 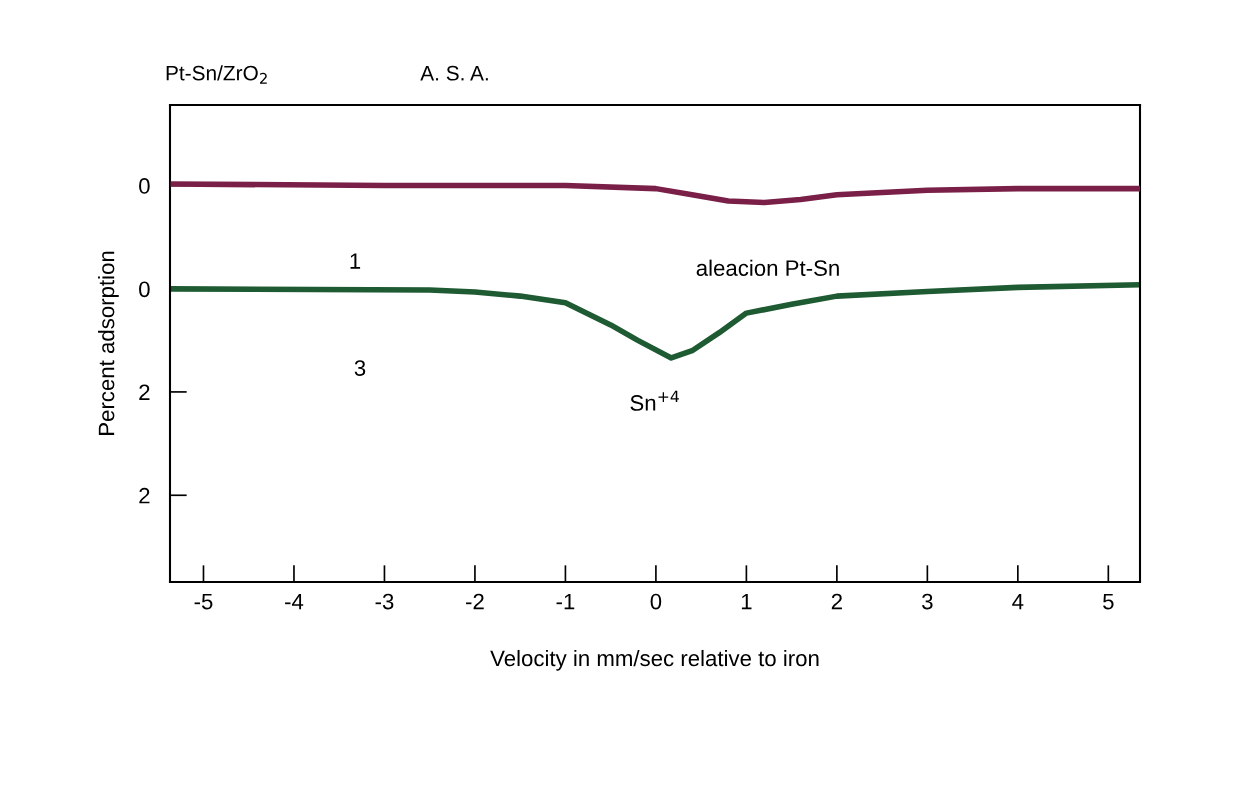 What do you see at coordinates (654, 400) in the screenshot?
I see `annotation: Sn$^{+4}$` at bounding box center [654, 400].